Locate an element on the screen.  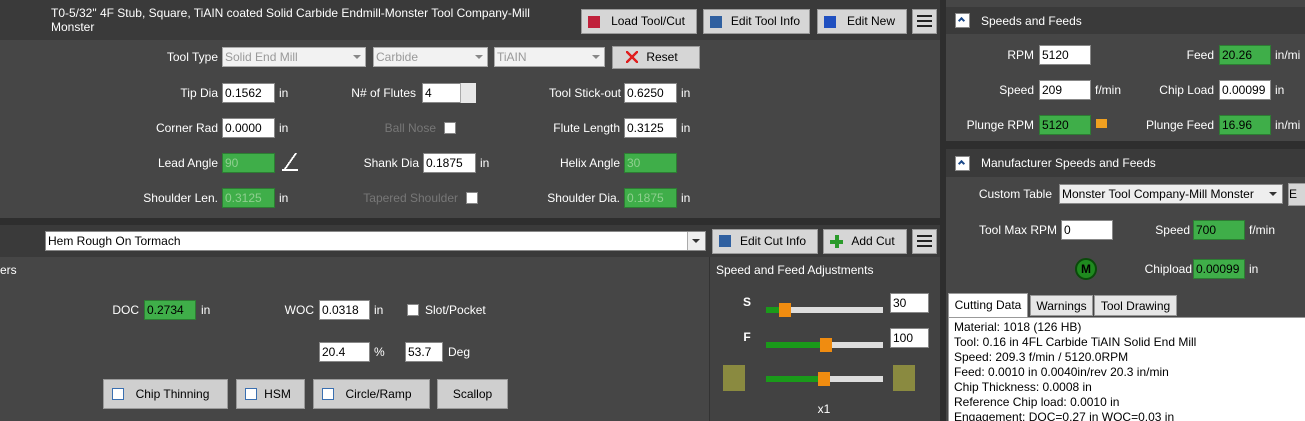
input-field: 0.1562 is located at coordinates (248, 93).